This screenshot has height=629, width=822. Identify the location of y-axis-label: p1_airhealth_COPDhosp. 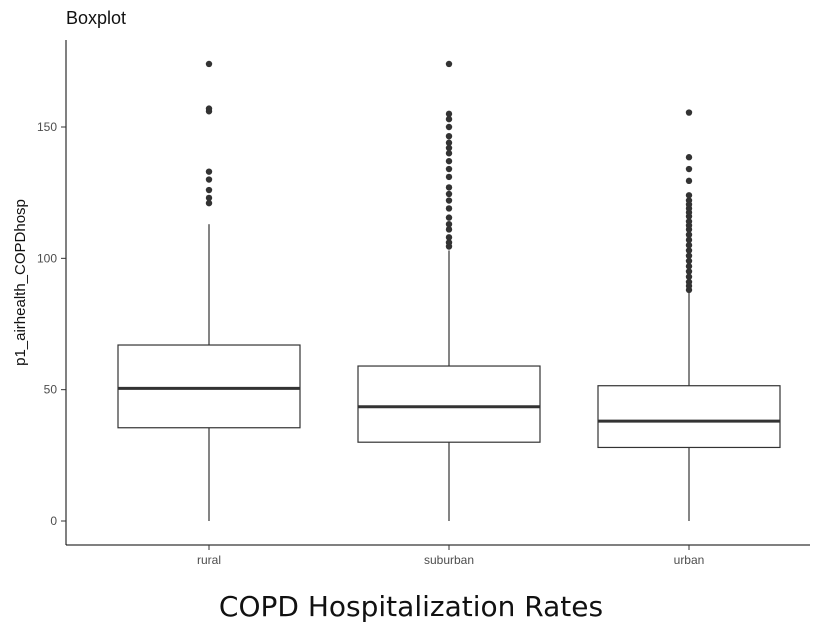
(20, 282).